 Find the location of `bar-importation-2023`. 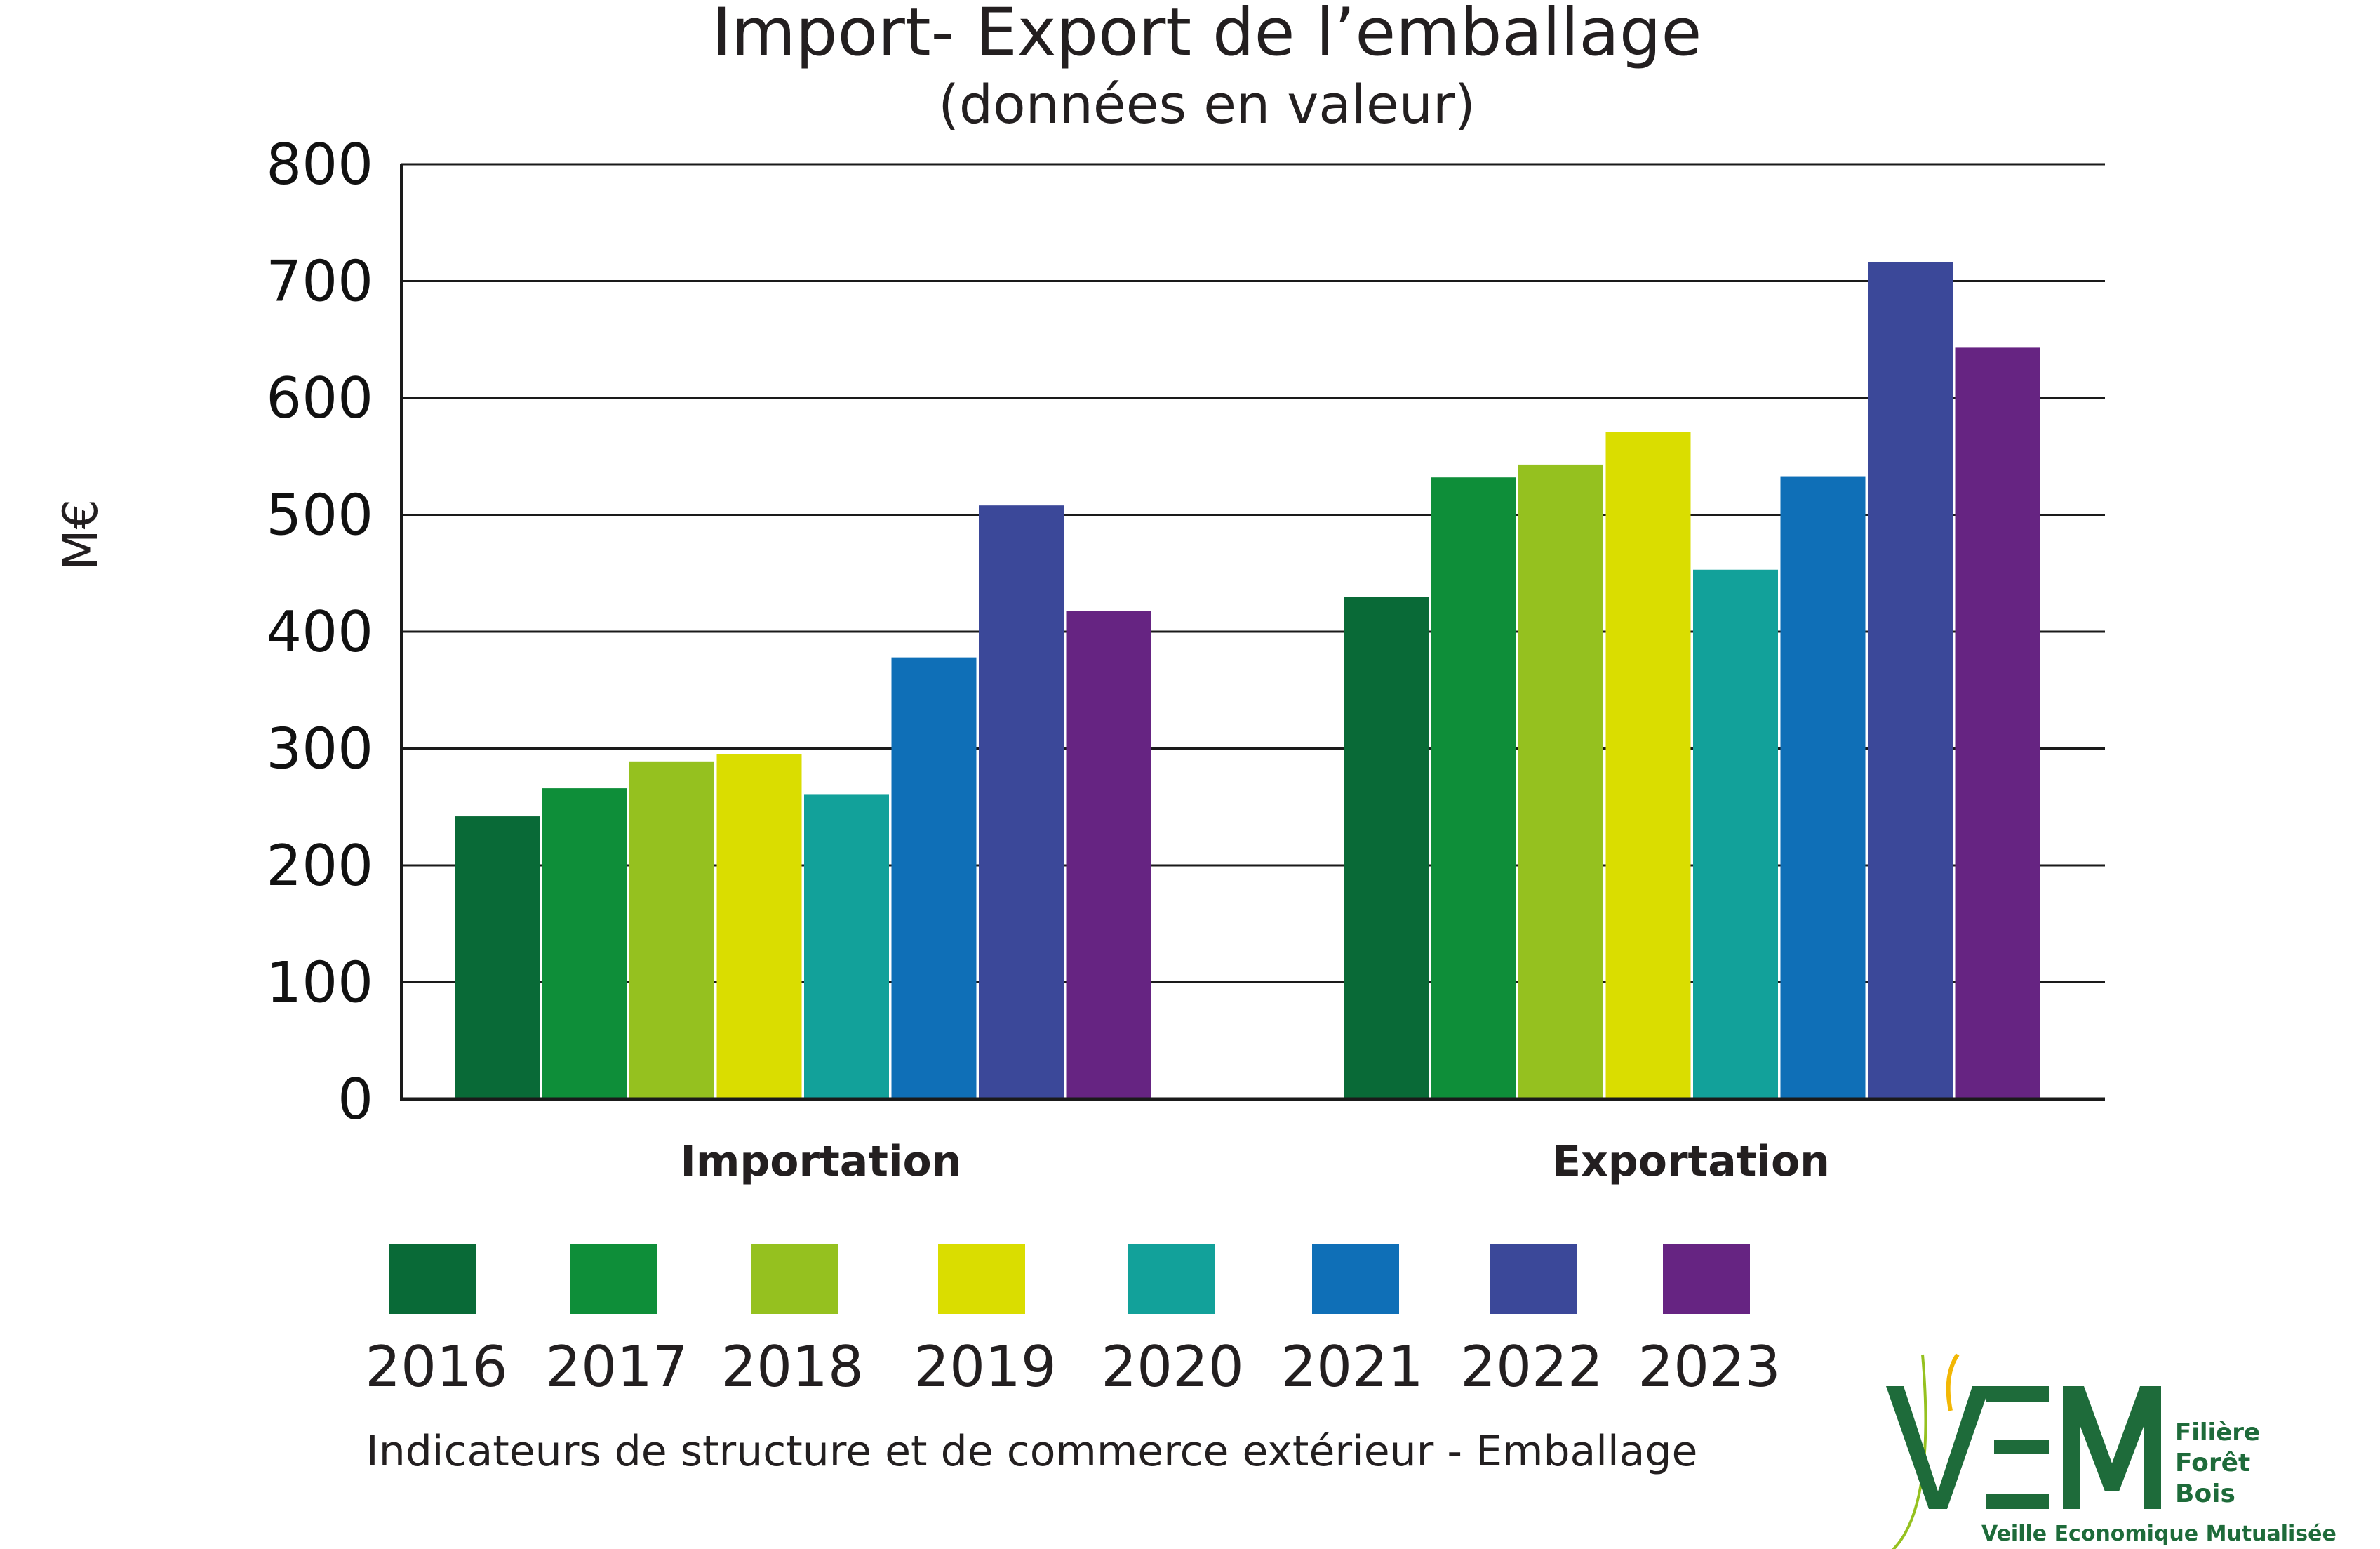

bar-importation-2023 is located at coordinates (1108, 855).